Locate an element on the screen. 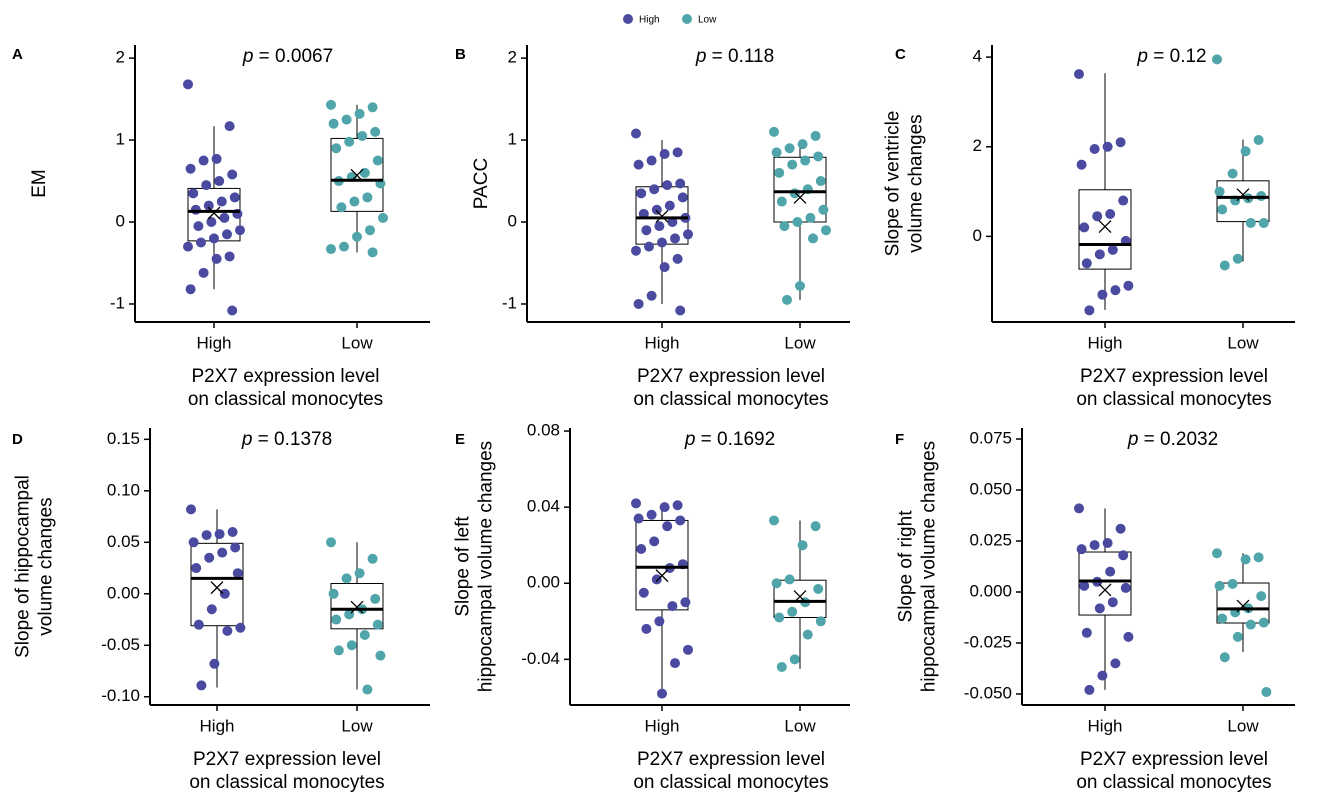 Image resolution: width=1327 pixels, height=794 pixels. y-tick-label: 0.075 is located at coordinates (990, 437).